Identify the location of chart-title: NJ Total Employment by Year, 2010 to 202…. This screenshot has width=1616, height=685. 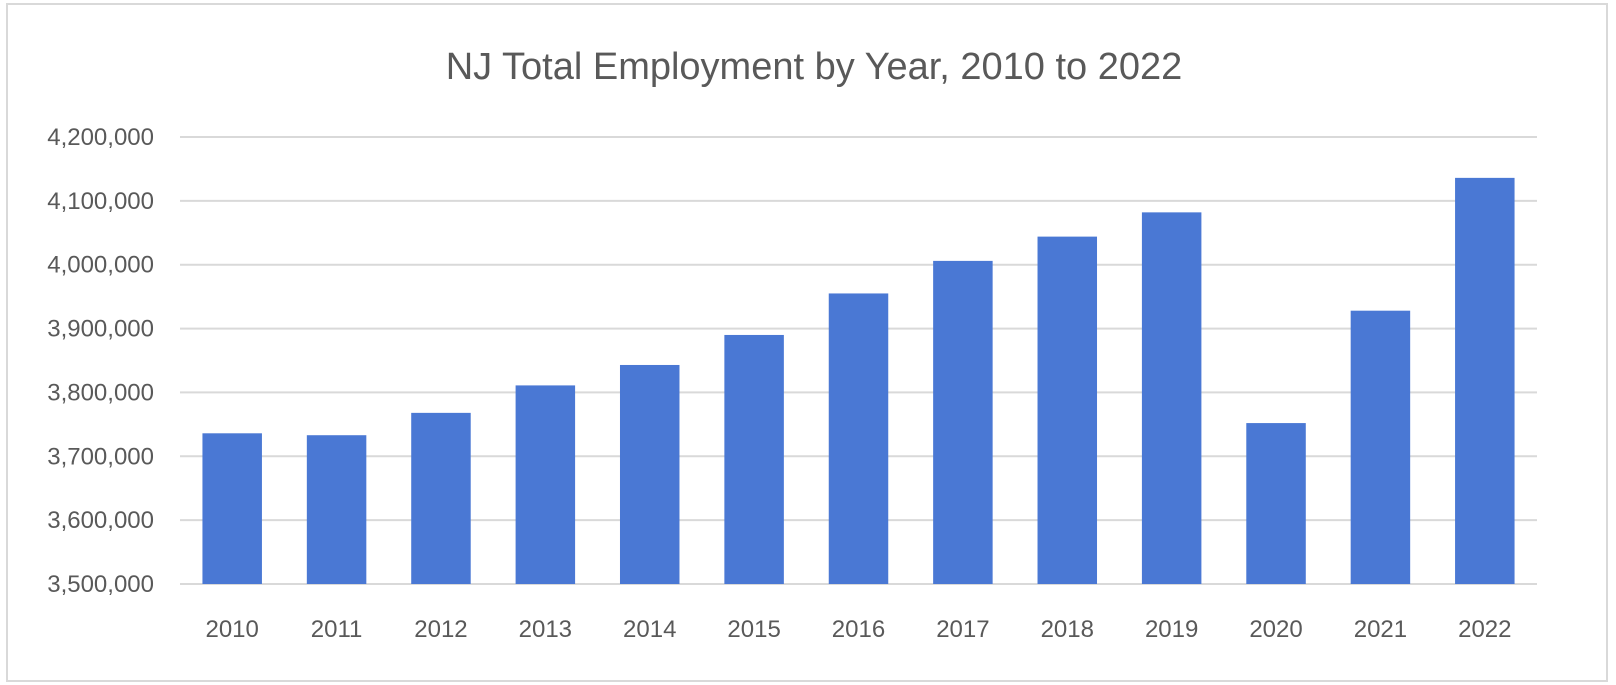
(814, 67).